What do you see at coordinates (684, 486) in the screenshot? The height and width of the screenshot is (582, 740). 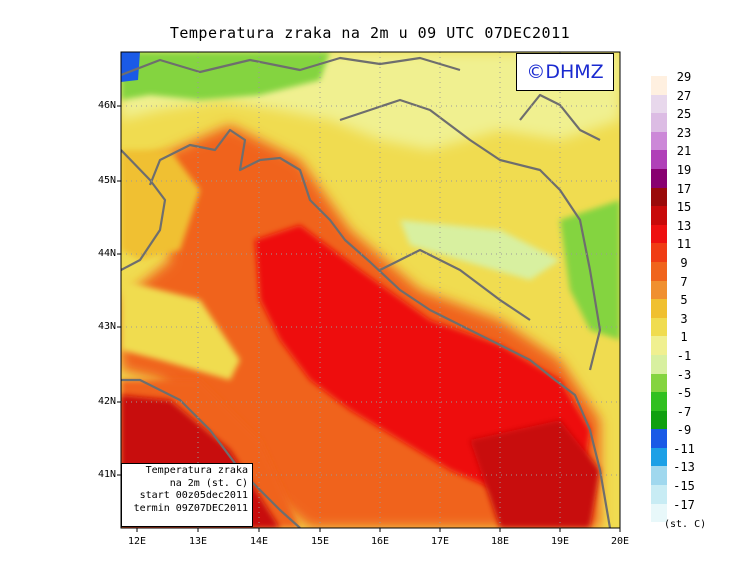 I see `legend-label: -15` at bounding box center [684, 486].